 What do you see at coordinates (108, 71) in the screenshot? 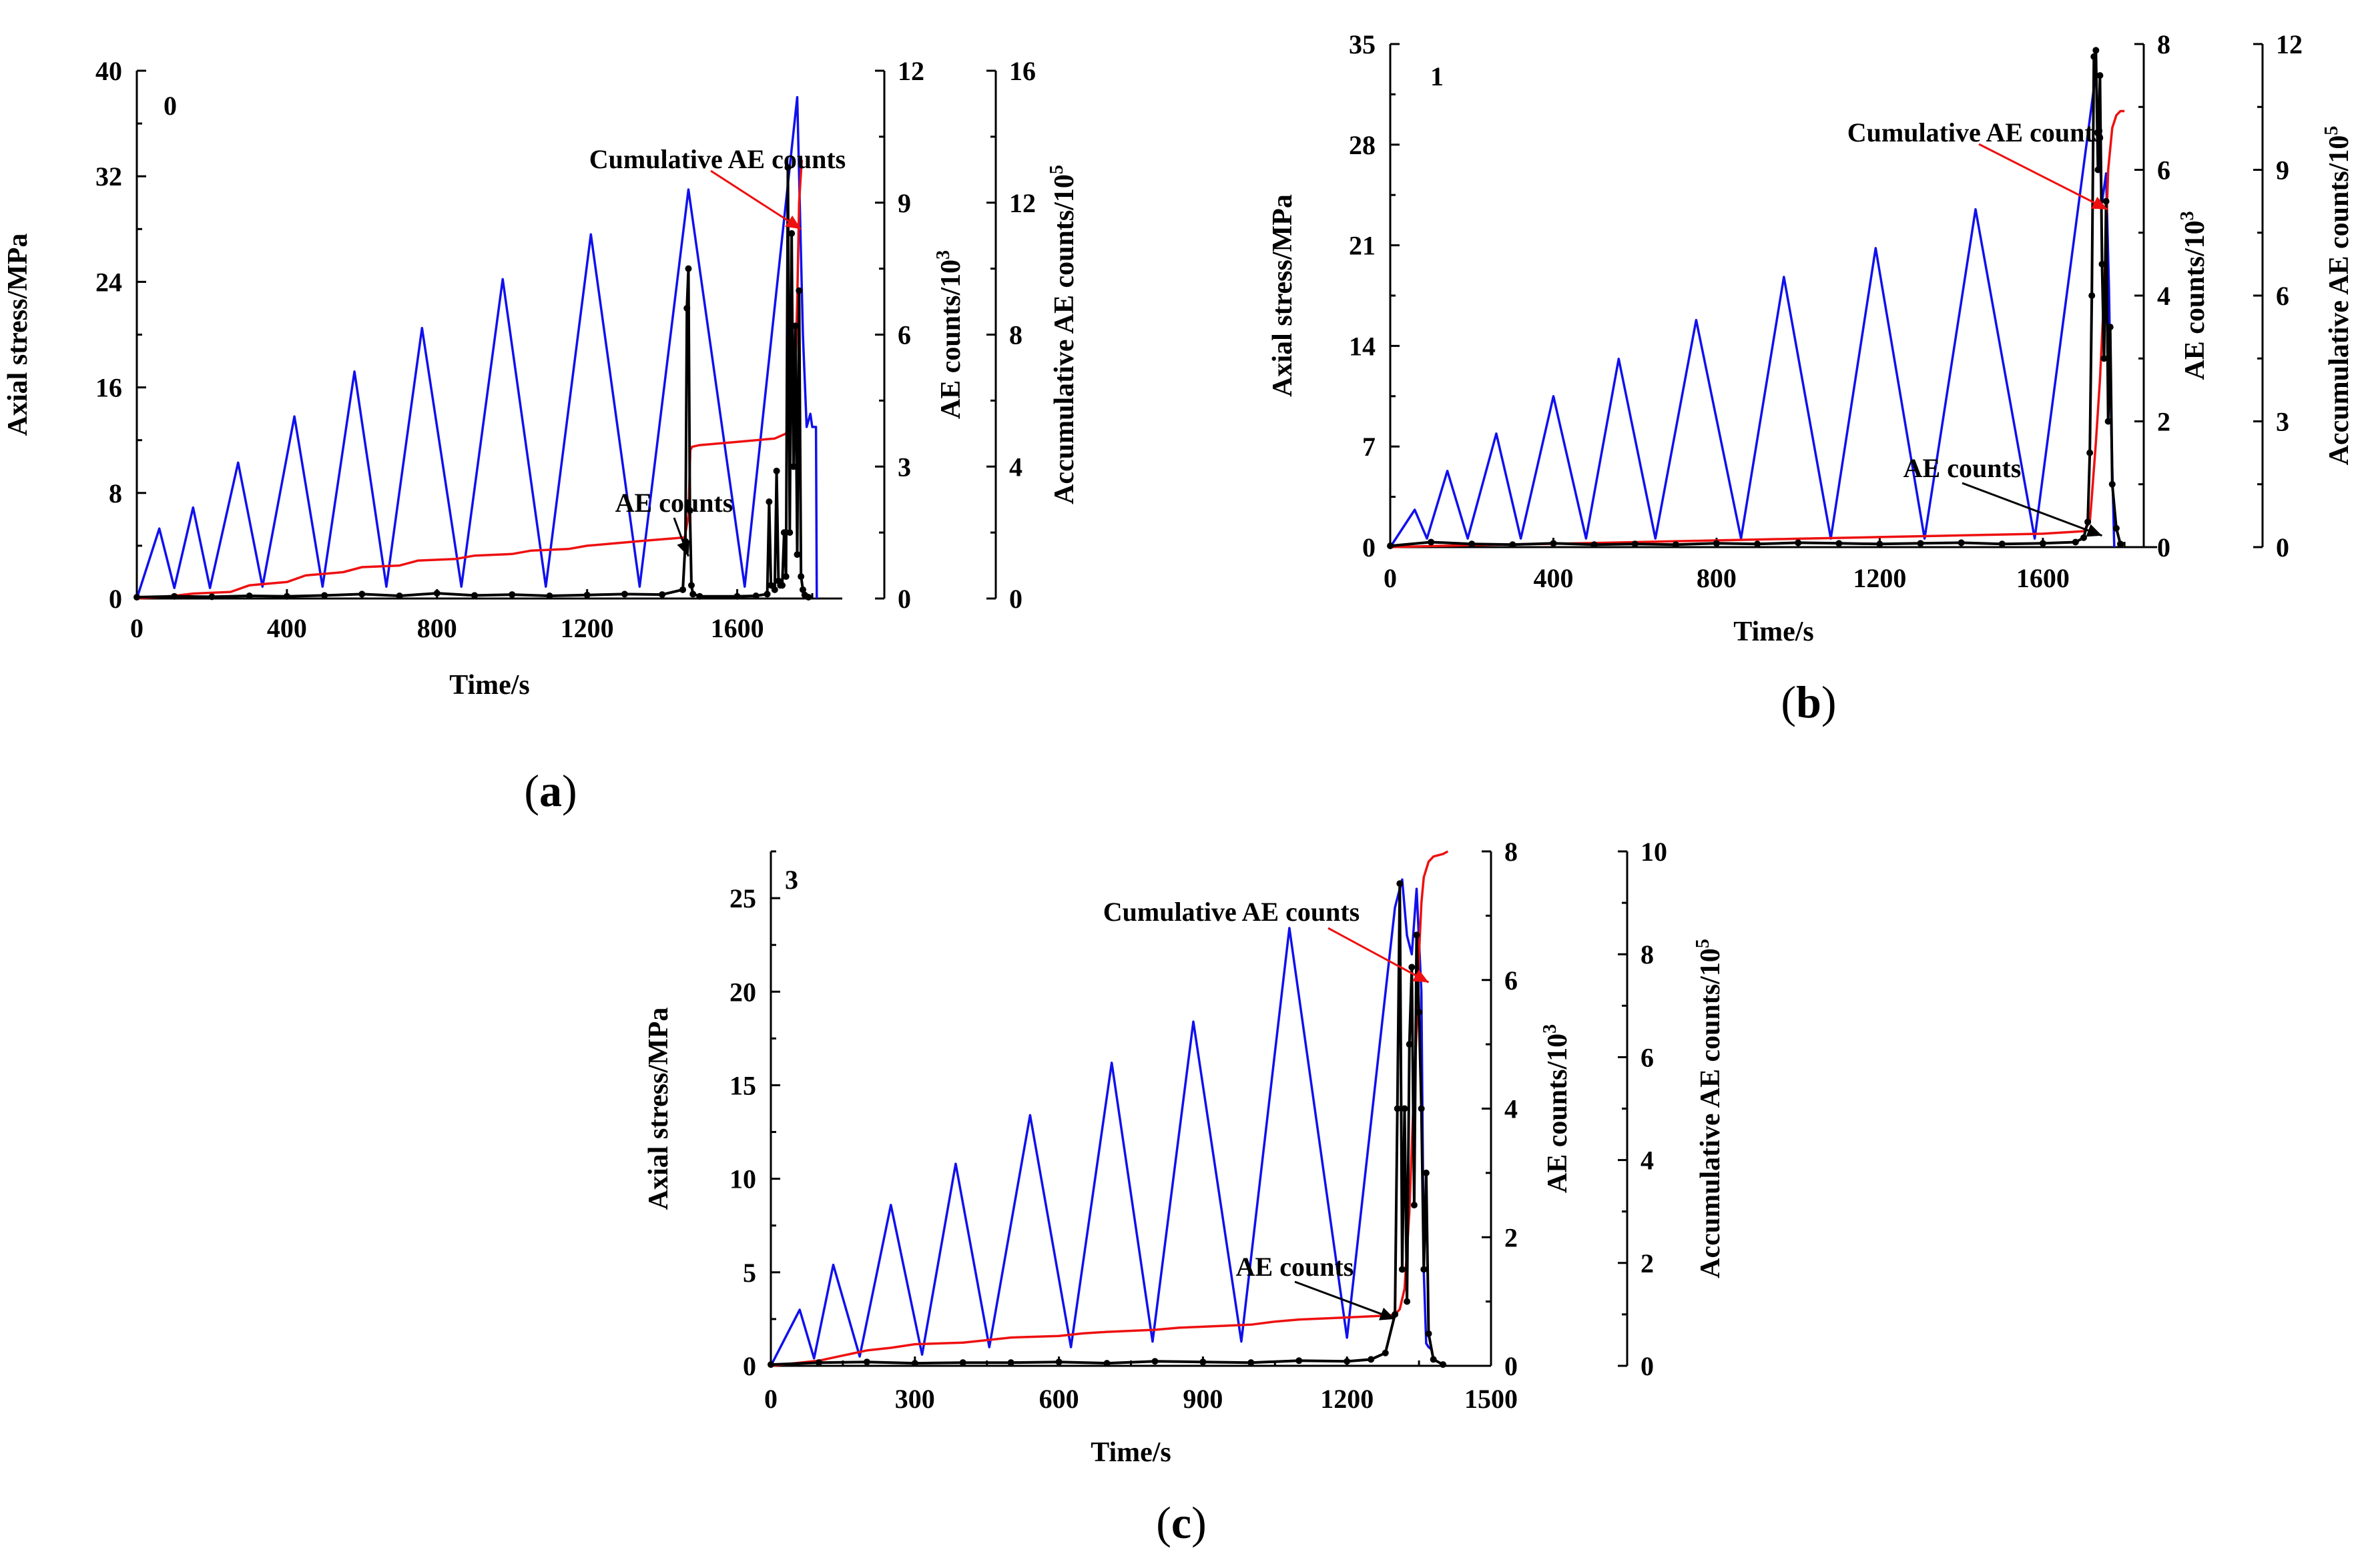
I see `y-tick-label: 40` at bounding box center [108, 71].